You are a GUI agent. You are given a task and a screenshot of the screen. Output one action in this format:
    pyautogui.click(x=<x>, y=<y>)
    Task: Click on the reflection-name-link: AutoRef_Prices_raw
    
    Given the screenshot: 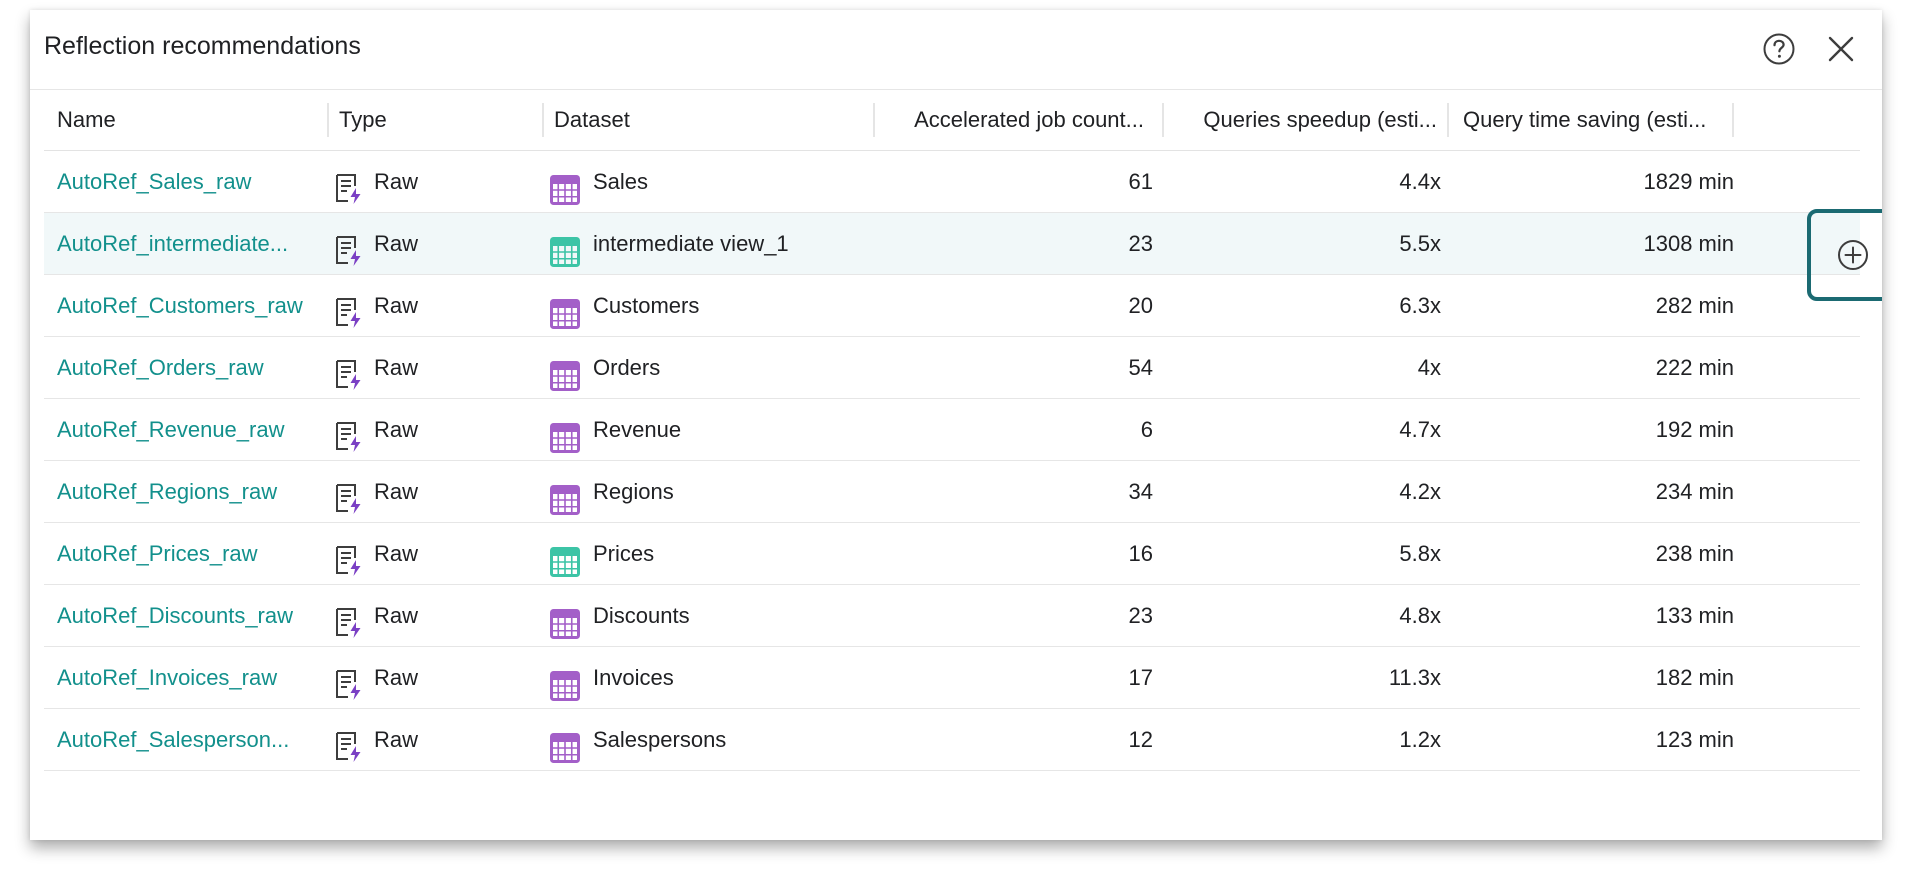 What is the action you would take?
    pyautogui.click(x=157, y=553)
    